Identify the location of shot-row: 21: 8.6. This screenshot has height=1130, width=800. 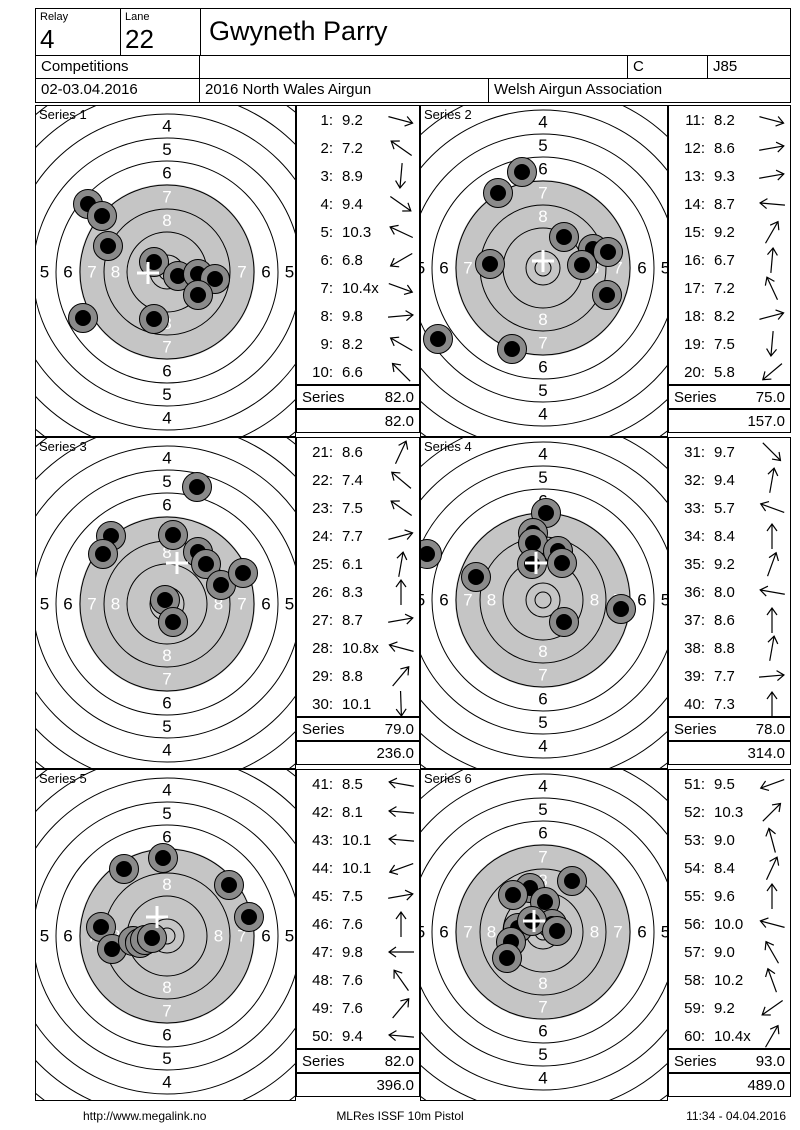
(358, 452).